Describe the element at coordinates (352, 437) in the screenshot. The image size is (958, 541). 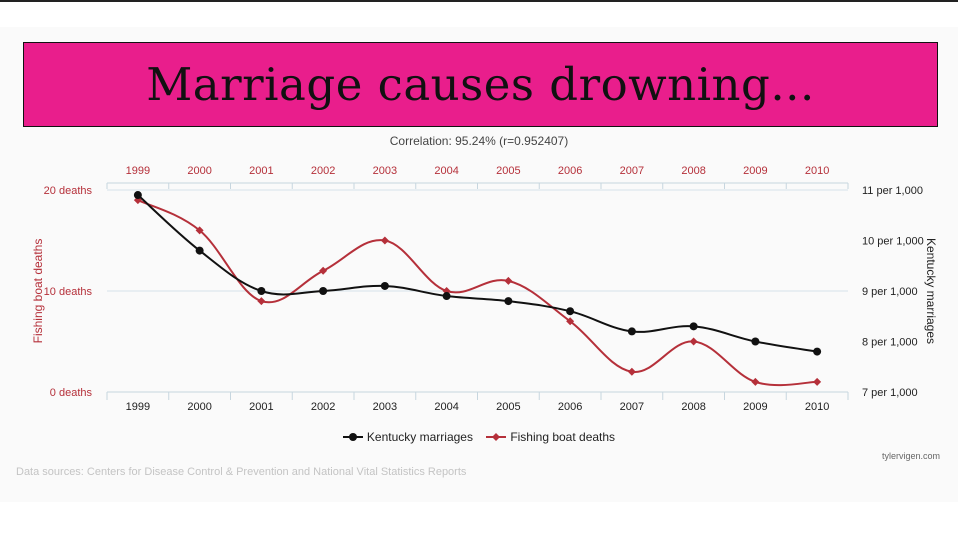
I see `legend-marker-circle-icon` at that location.